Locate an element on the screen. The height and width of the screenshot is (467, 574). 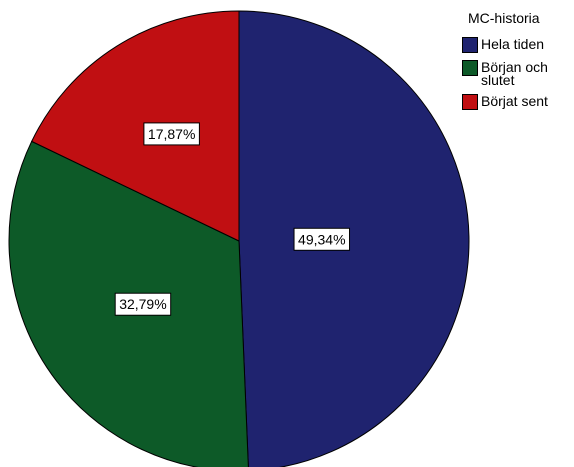
legend-swatch-borjan-och-slutet is located at coordinates (470, 68).